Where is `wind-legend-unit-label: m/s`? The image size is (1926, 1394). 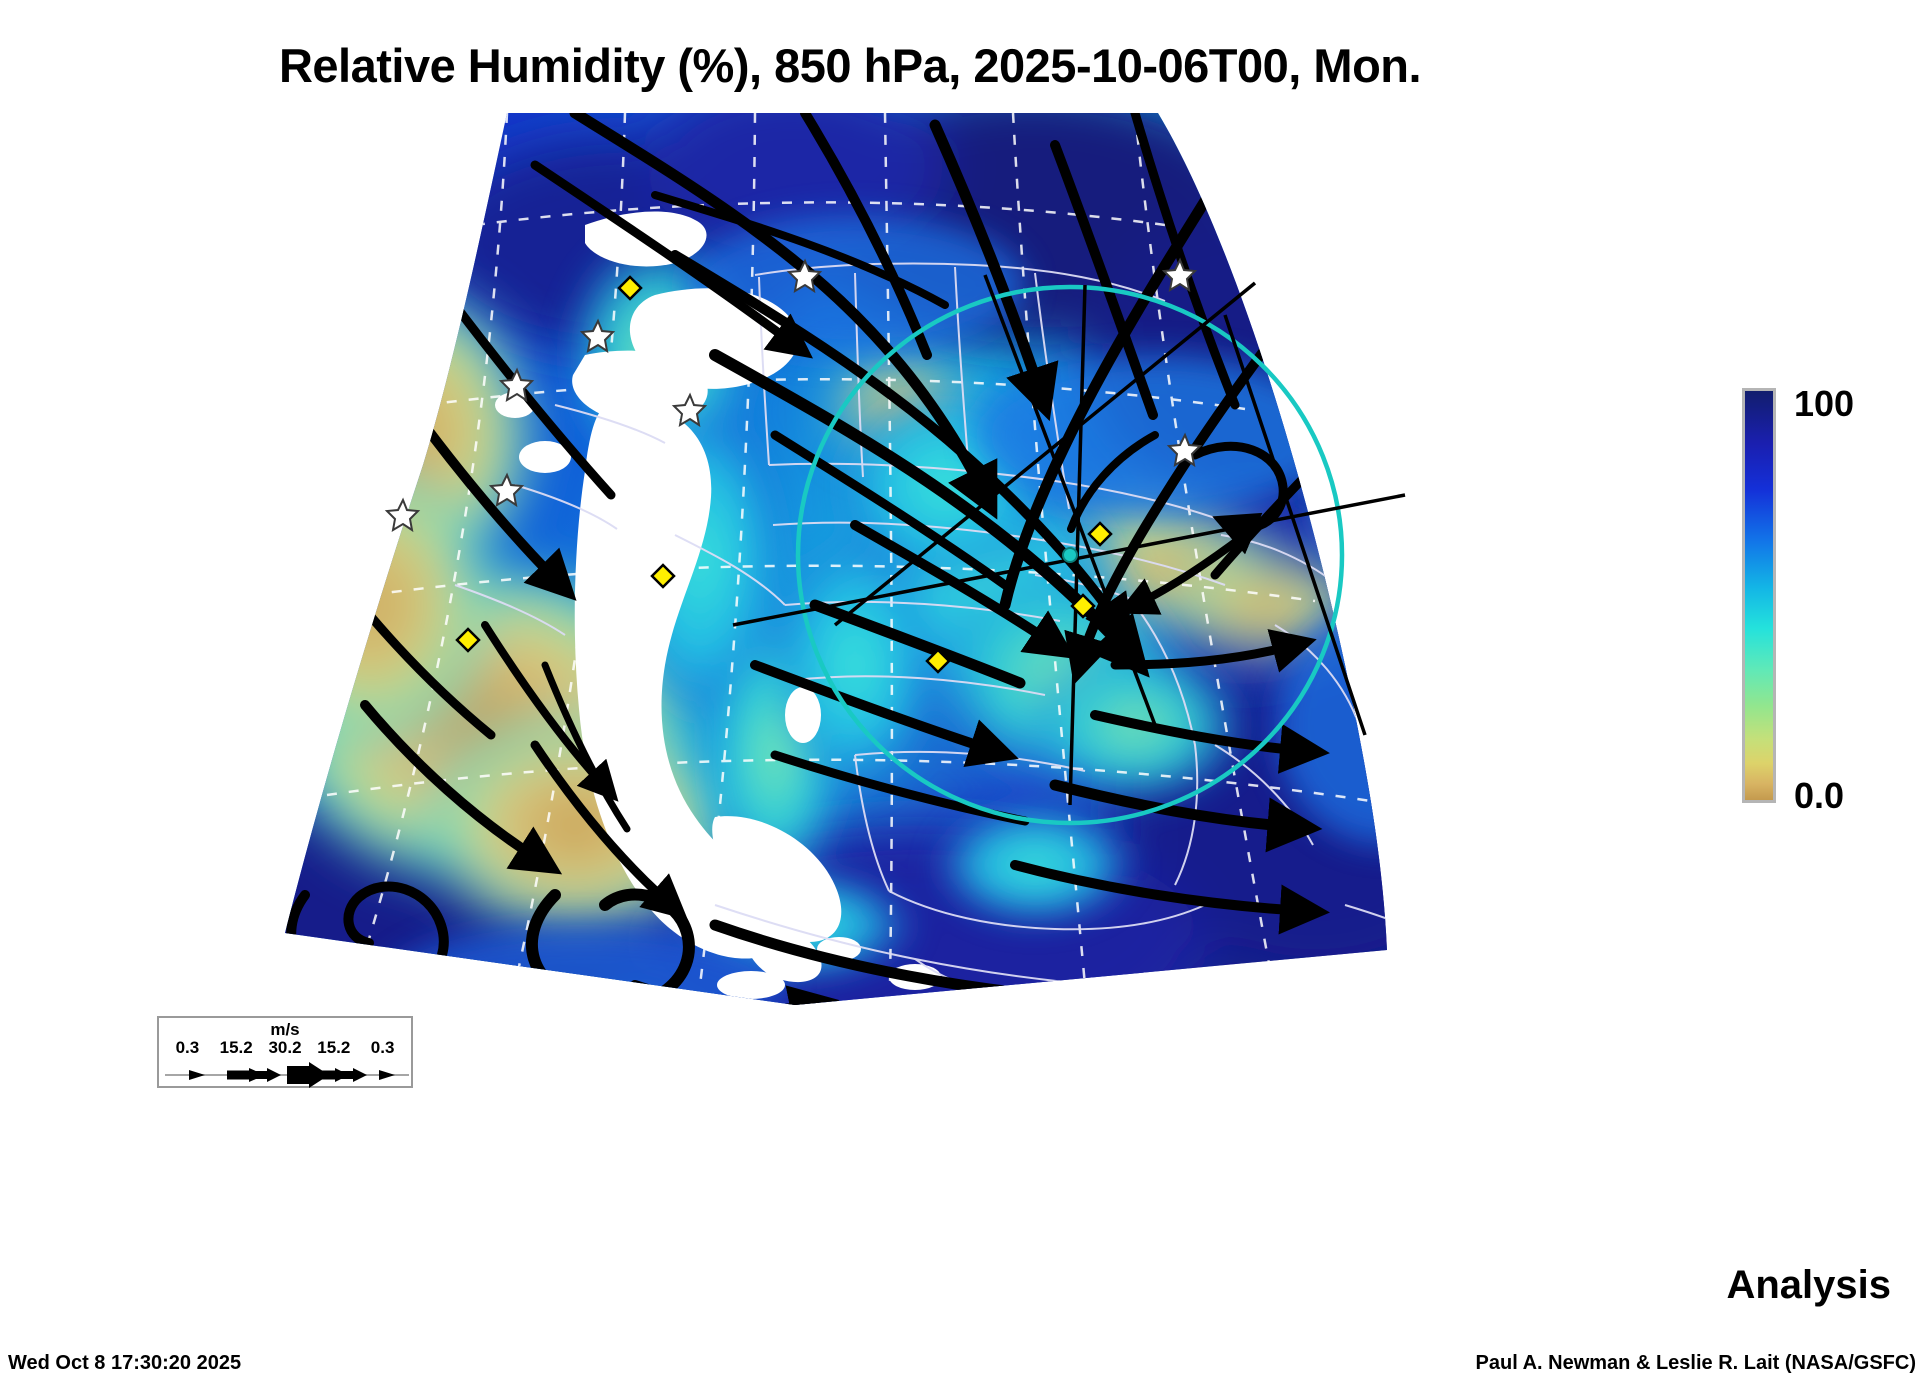
wind-legend-unit-label: m/s is located at coordinates (285, 1029).